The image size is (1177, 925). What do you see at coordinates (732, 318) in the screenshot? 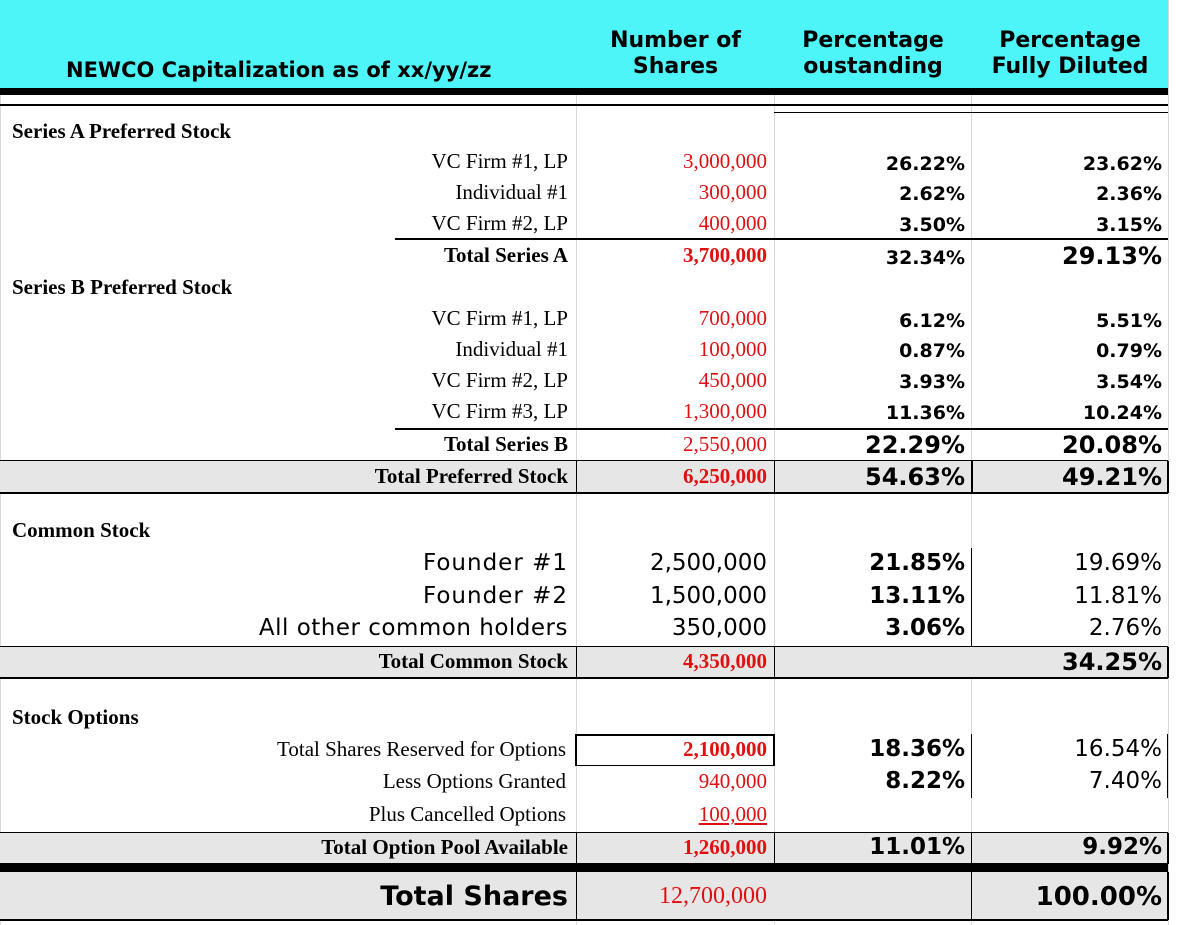
I see `shares-value: 700,000` at bounding box center [732, 318].